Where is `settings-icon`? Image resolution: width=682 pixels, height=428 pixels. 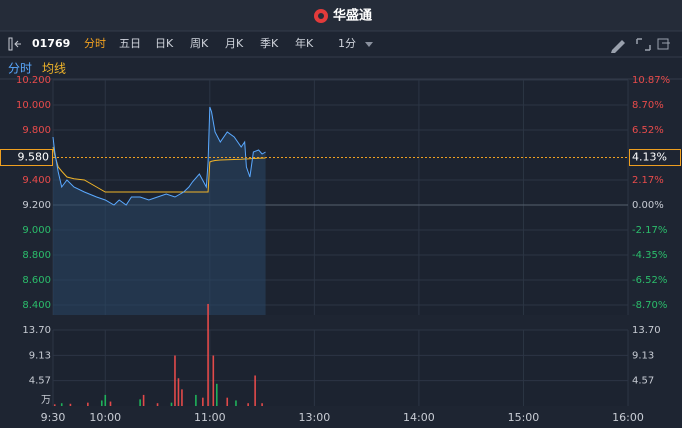 settings-icon is located at coordinates (663, 44).